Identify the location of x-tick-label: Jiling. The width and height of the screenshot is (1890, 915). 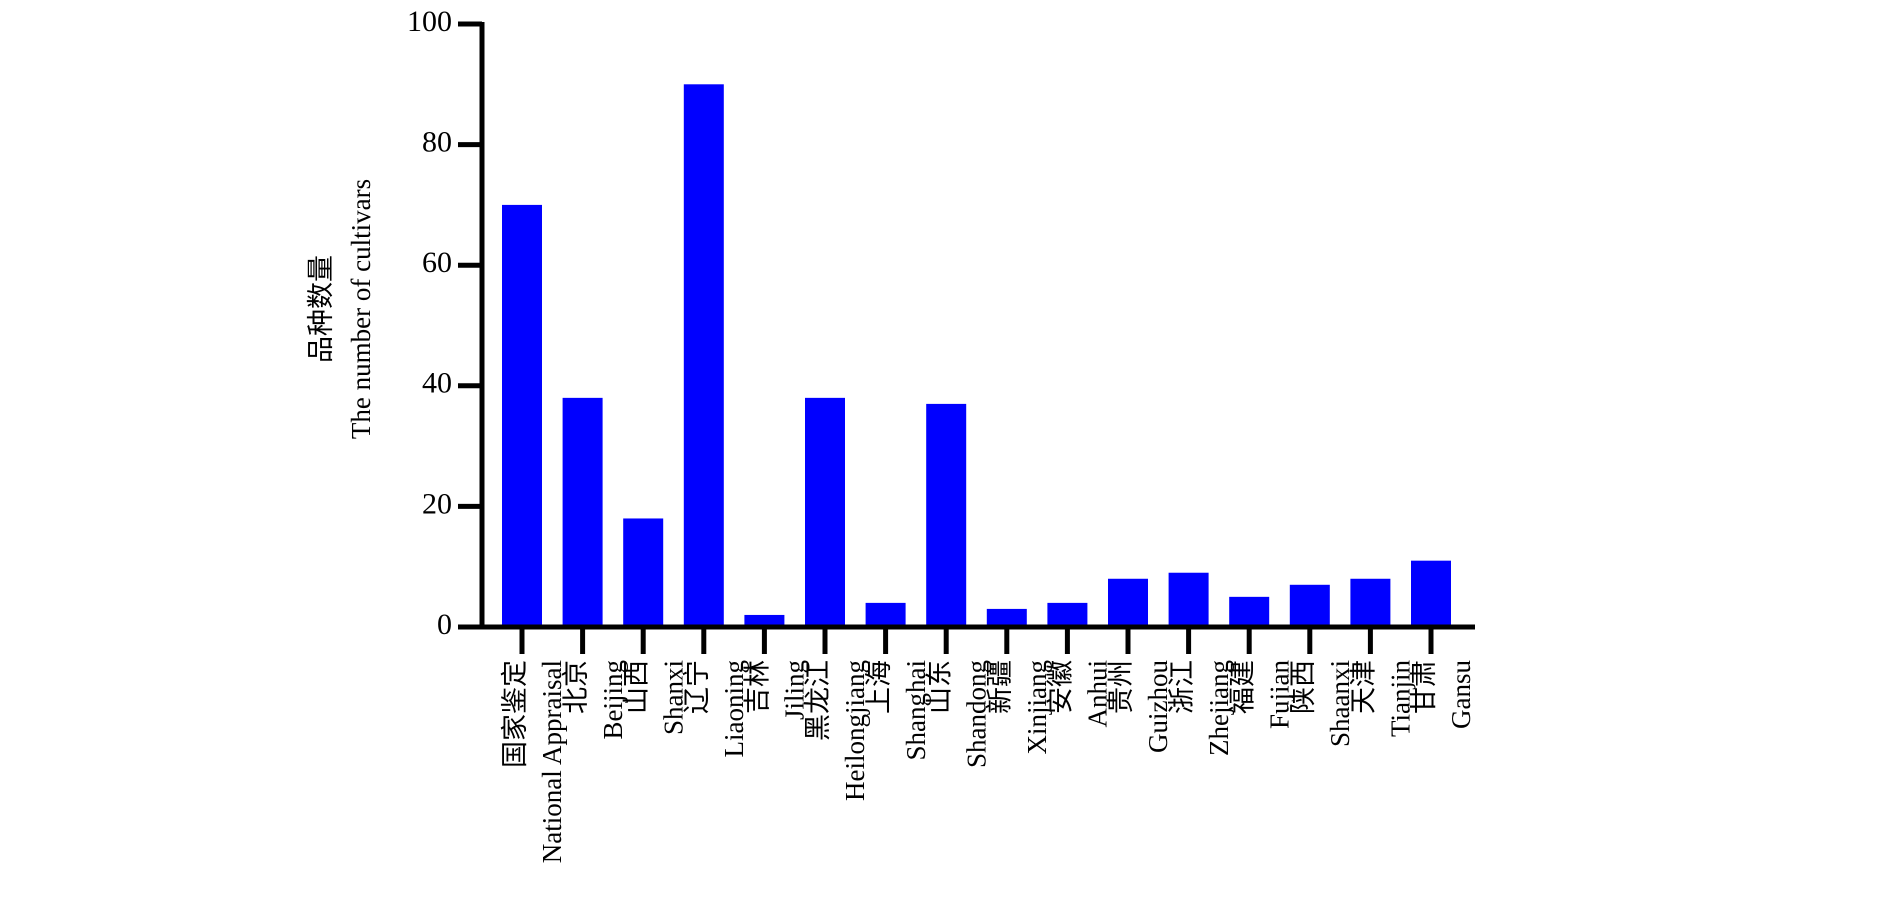
(795, 690).